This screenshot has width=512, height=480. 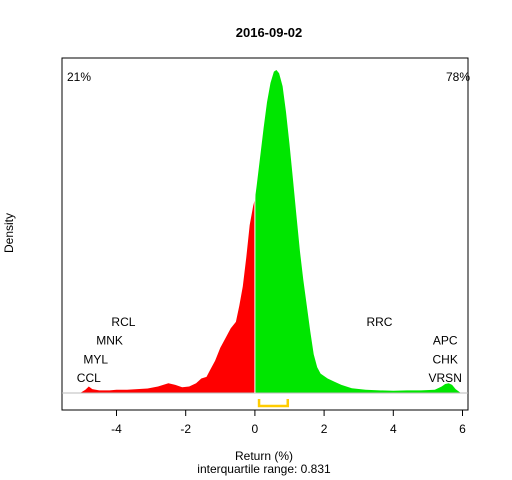 I want to click on negative-density-area, so click(x=167, y=296).